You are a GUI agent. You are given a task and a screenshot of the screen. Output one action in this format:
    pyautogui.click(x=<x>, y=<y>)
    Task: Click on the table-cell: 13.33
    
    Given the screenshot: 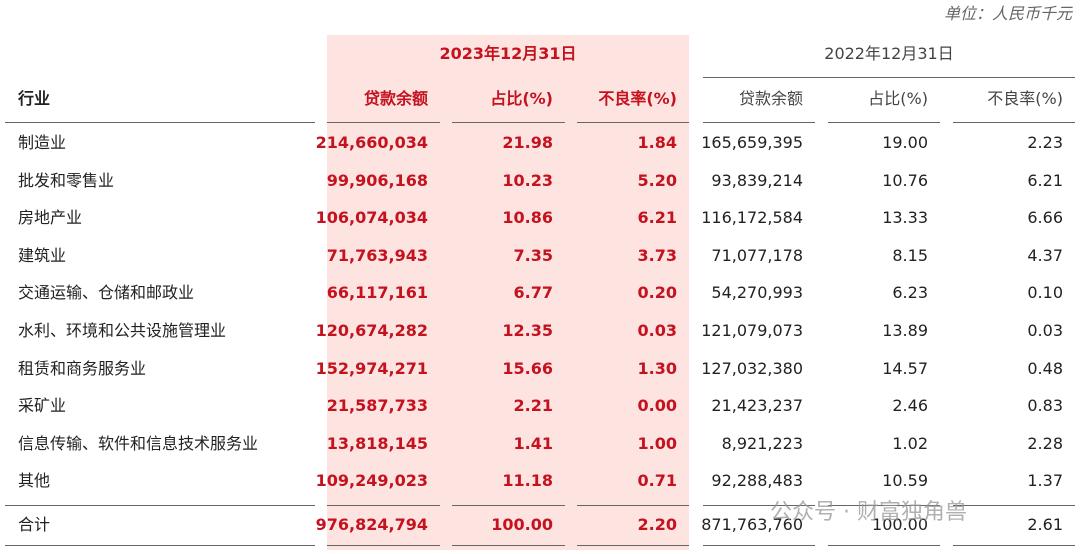 What is the action you would take?
    pyautogui.click(x=905, y=218)
    